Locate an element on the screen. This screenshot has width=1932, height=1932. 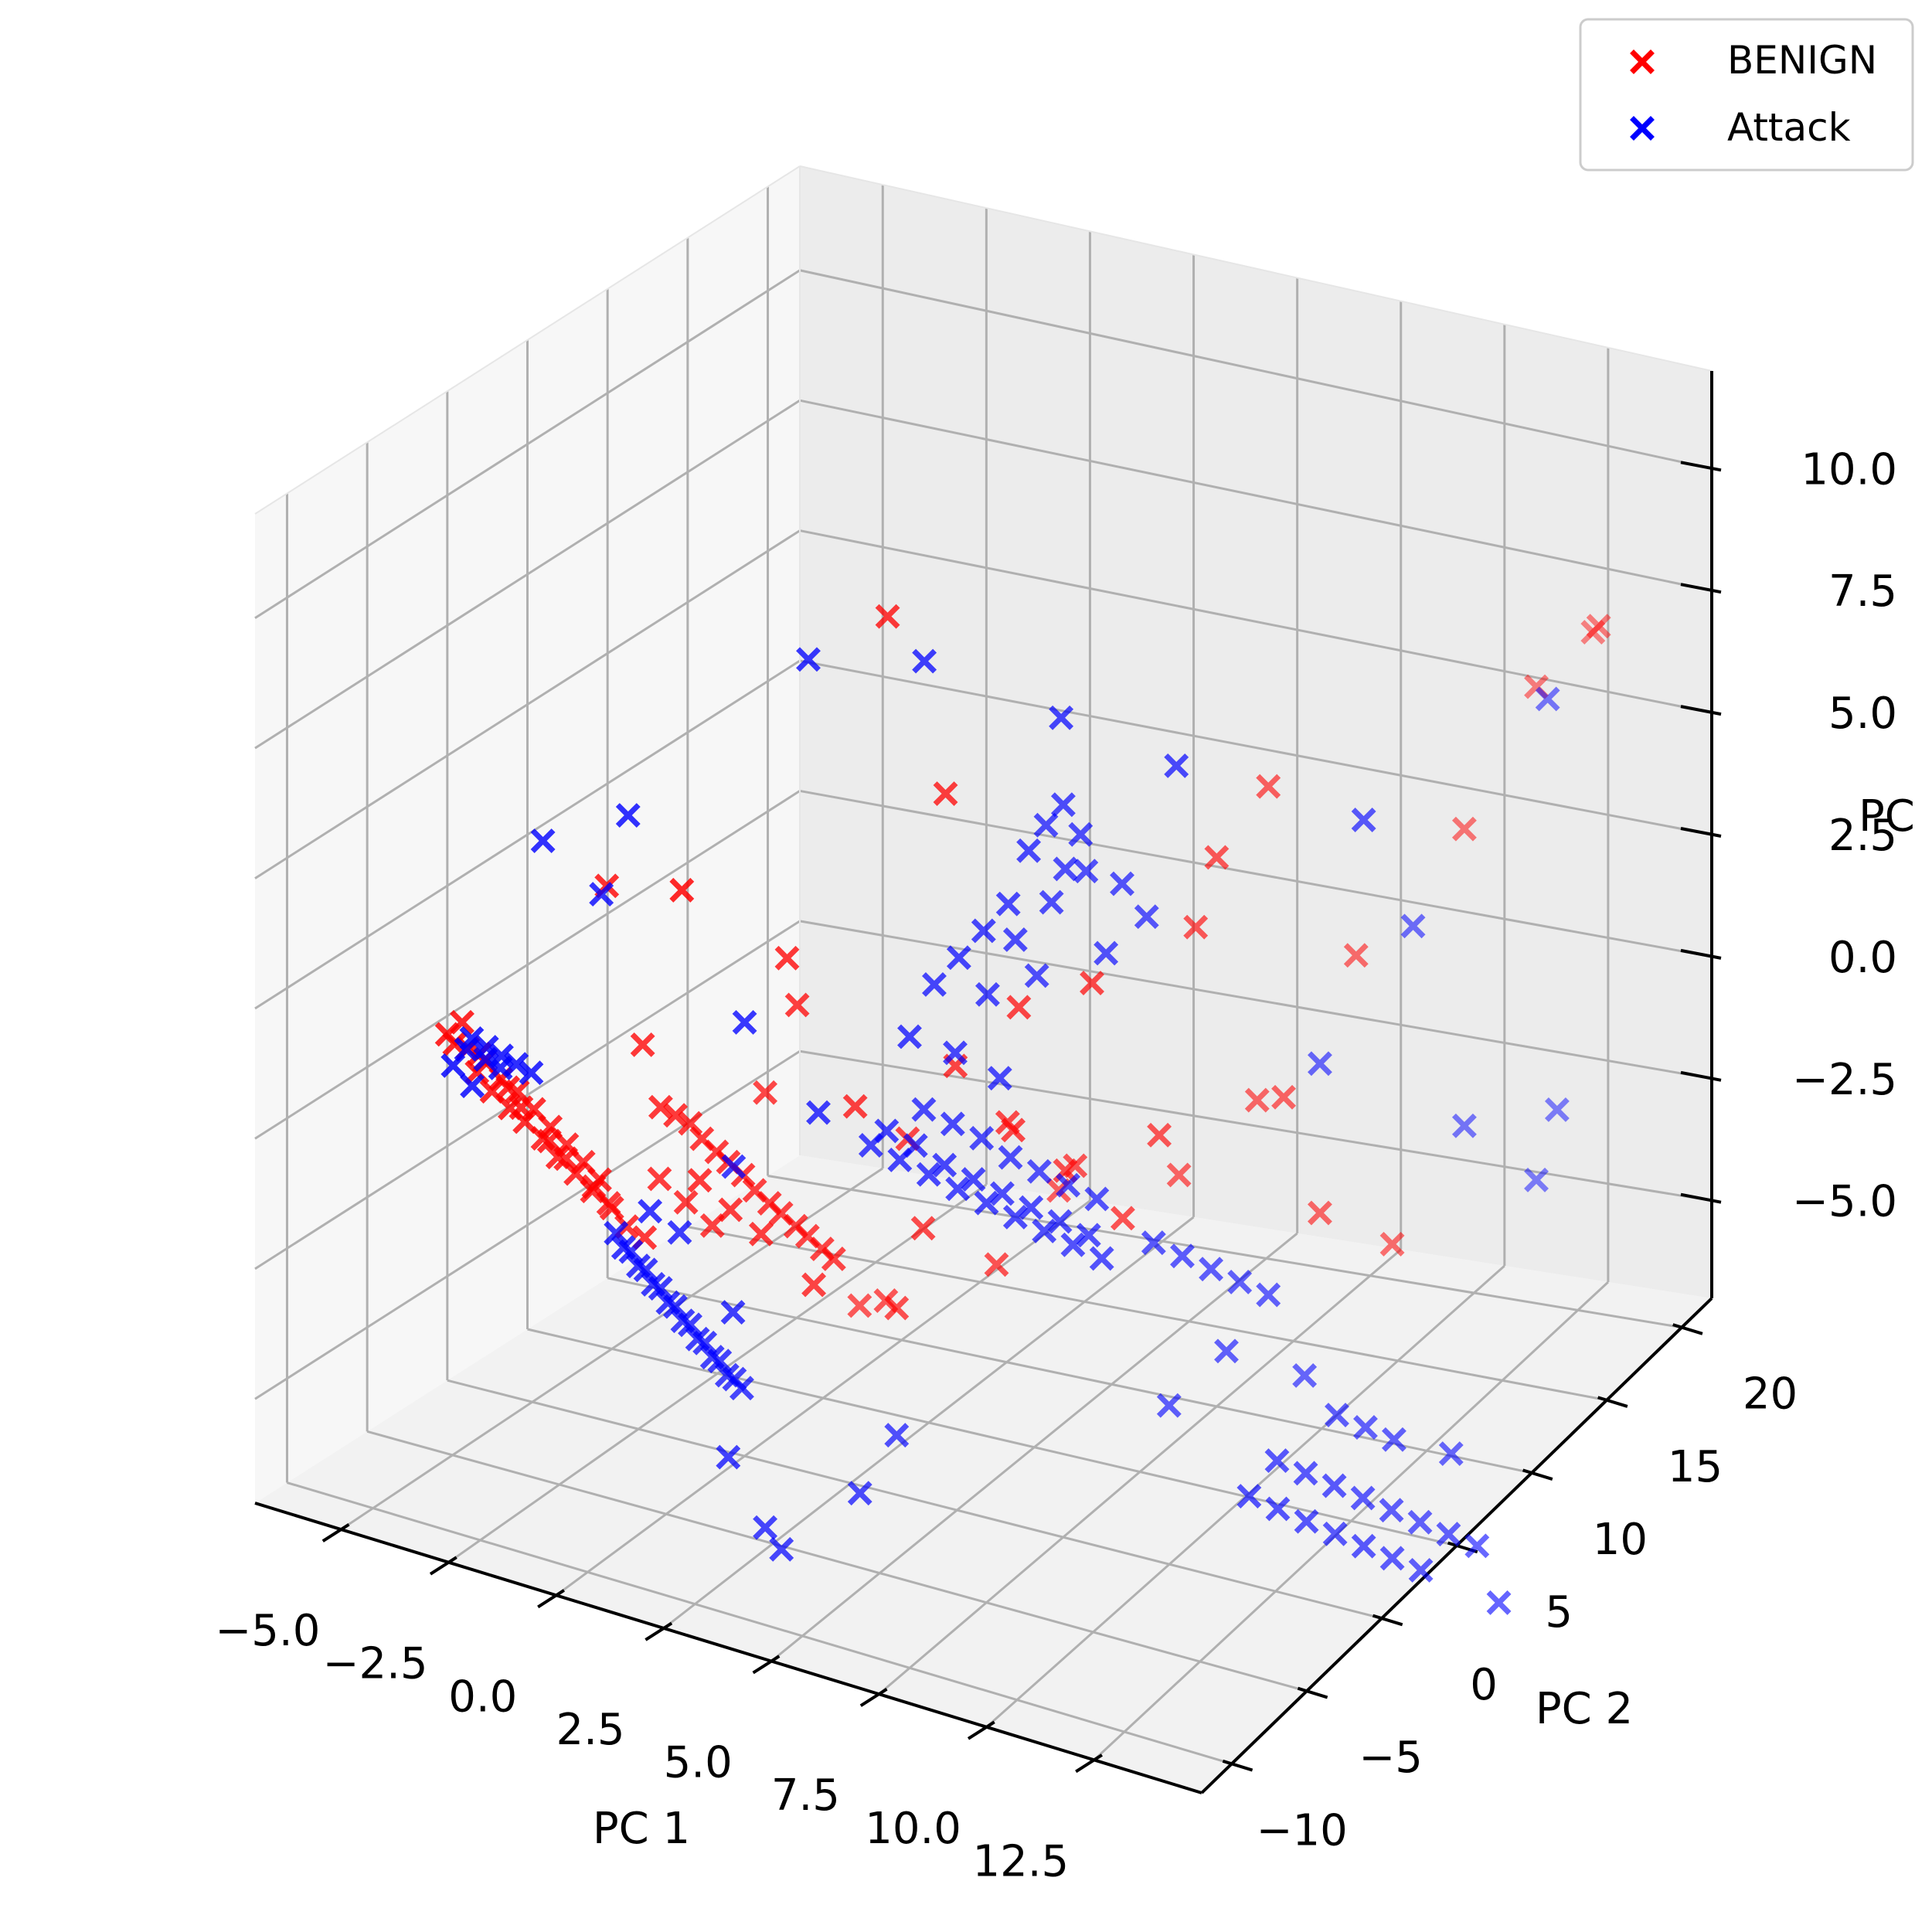
z-tick-label: −5.0 is located at coordinates (1844, 1202).